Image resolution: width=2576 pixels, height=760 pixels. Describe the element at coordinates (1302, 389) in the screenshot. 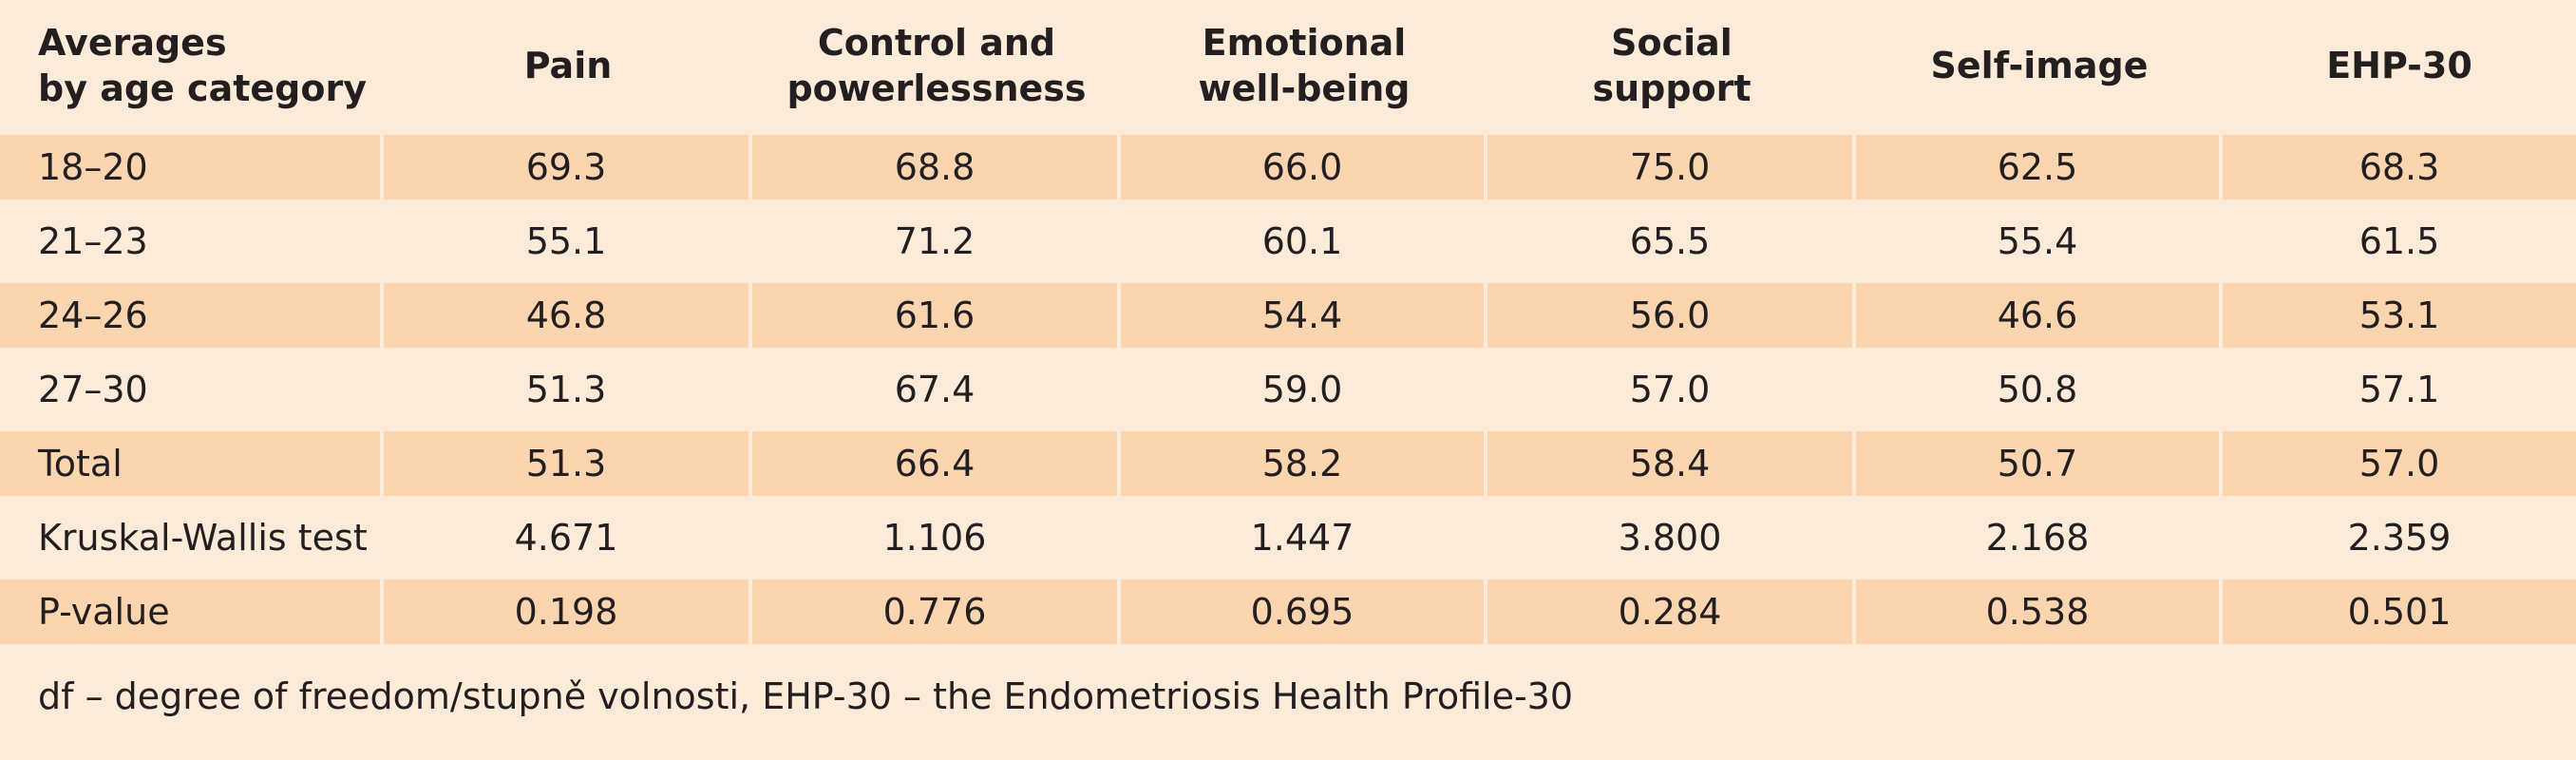

I see `cell-emotional: 59.0` at that location.